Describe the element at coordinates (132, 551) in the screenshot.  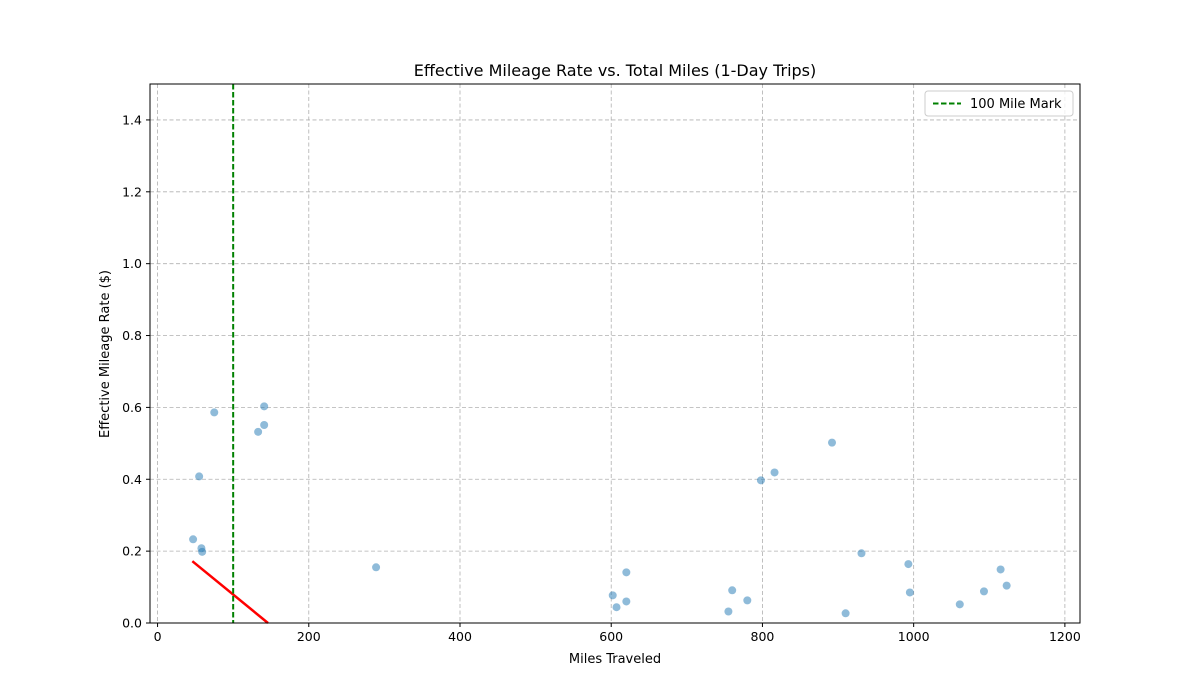
I see `y-tick-label: 0.2` at that location.